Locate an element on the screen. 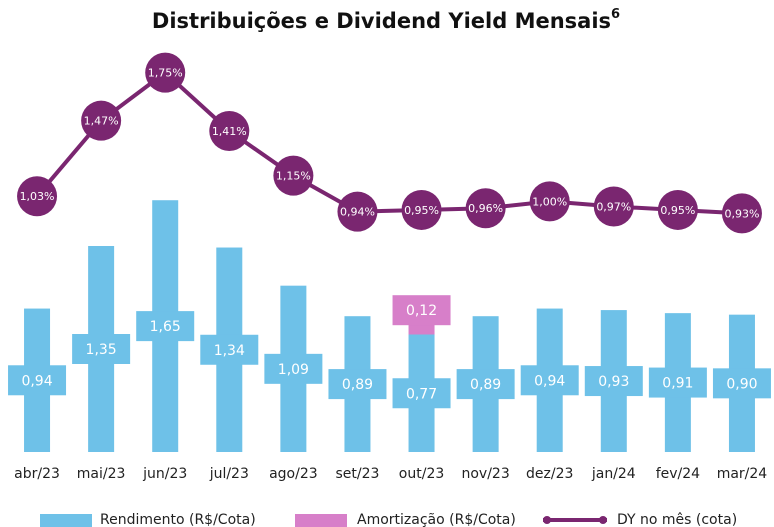 The width and height of the screenshot is (774, 527). value-label: 0,91 is located at coordinates (677, 384).